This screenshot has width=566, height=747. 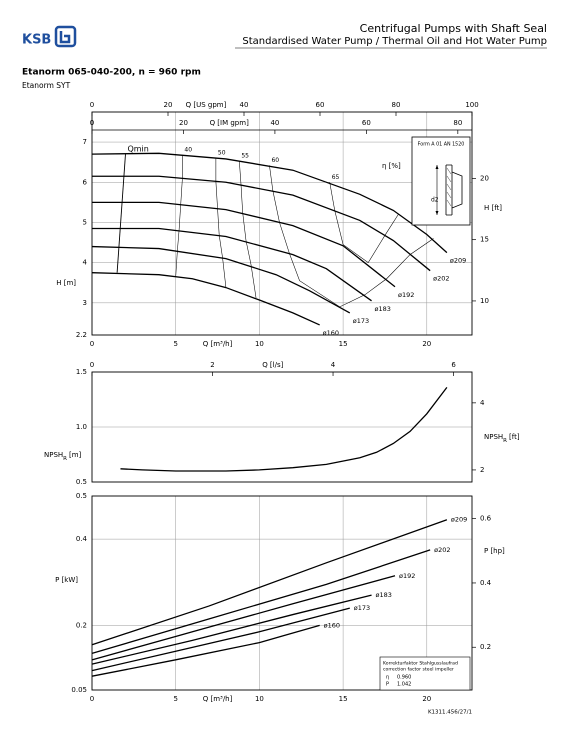 What do you see at coordinates (485, 647) in the screenshot?
I see `y2-tick-label: 0.2` at bounding box center [485, 647].